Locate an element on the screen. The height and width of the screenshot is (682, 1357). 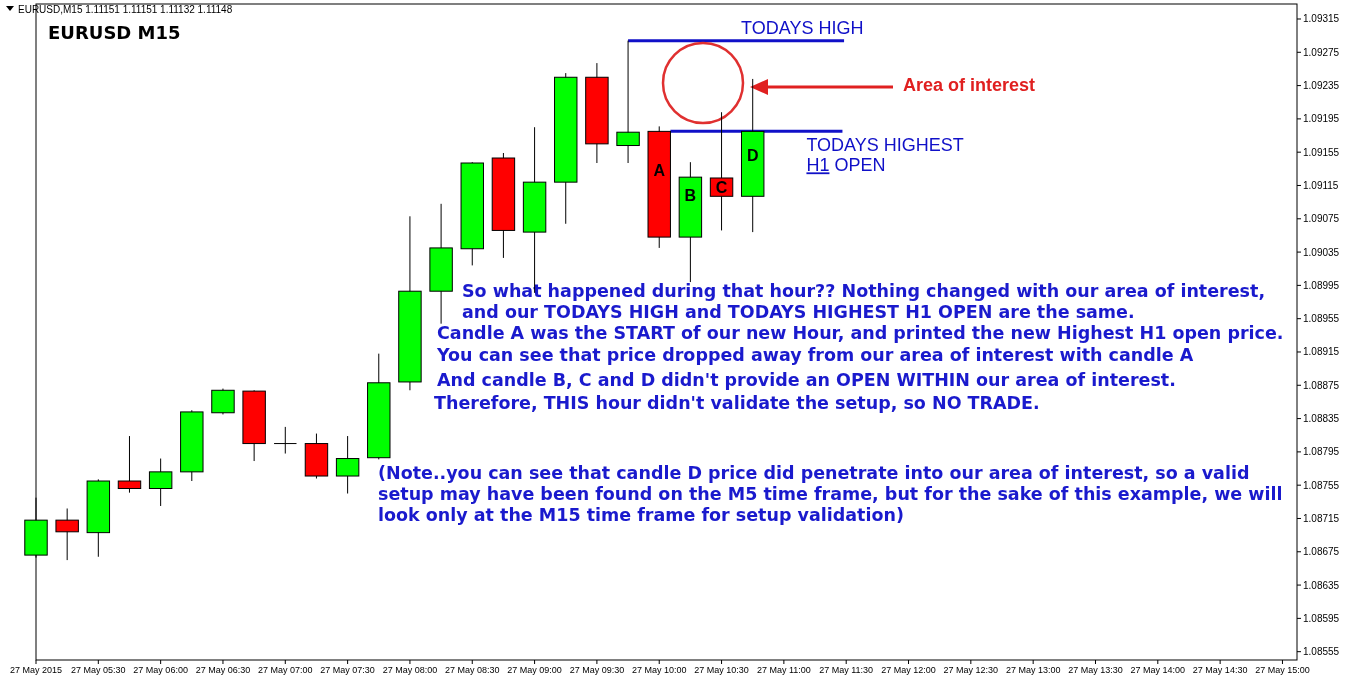
annotation: (Note..you can see that candle D price did penetrate into our area of interest, so a valid setup may have been found on the M5 time frame, but for the sake of this example, we will look only at the M15 time frame for setup validation) is located at coordinates (830, 494).